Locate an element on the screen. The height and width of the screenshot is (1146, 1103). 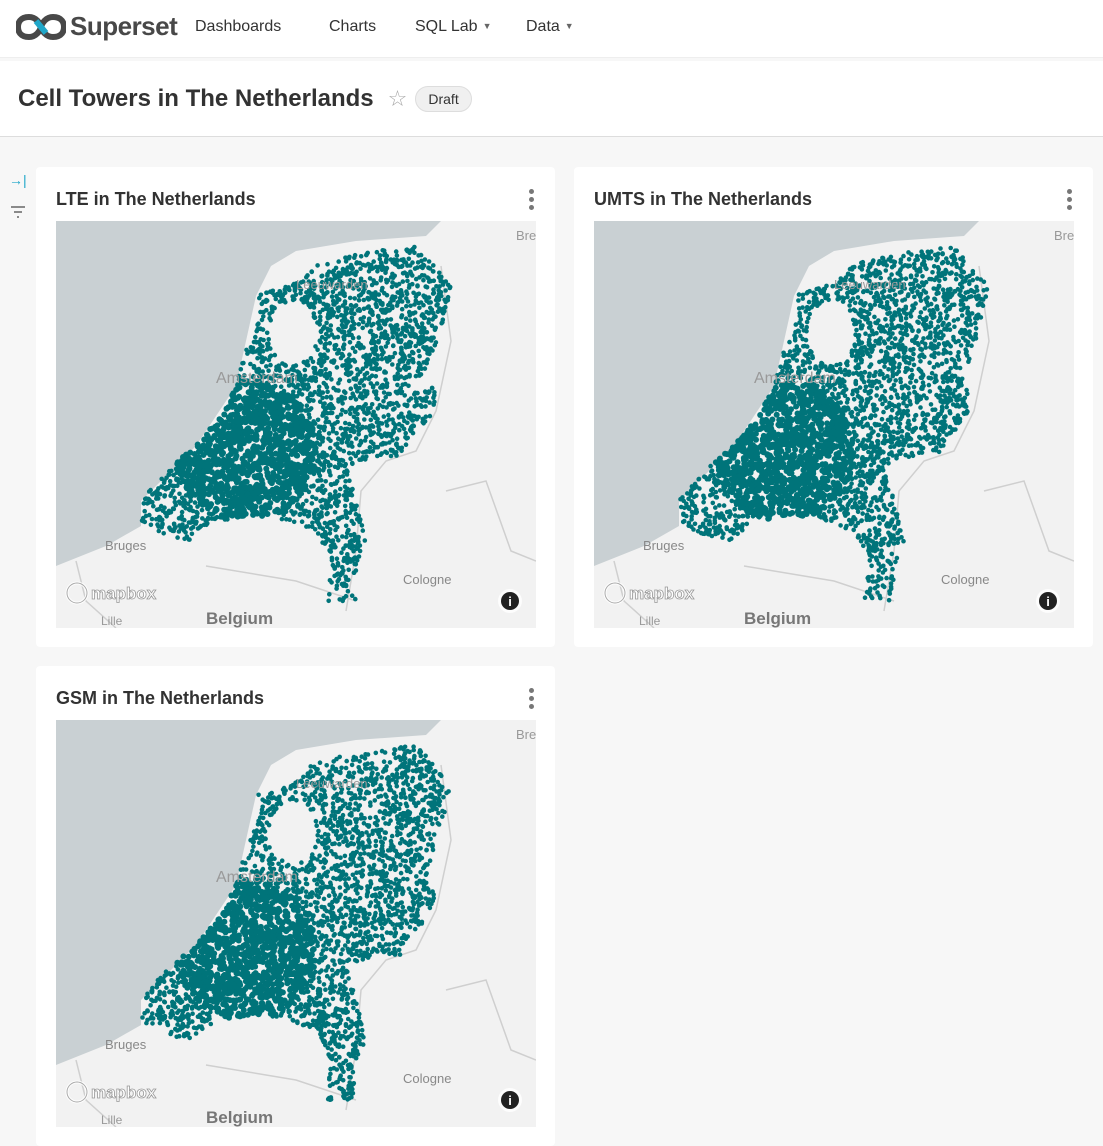
info-icon: i is located at coordinates (510, 601).